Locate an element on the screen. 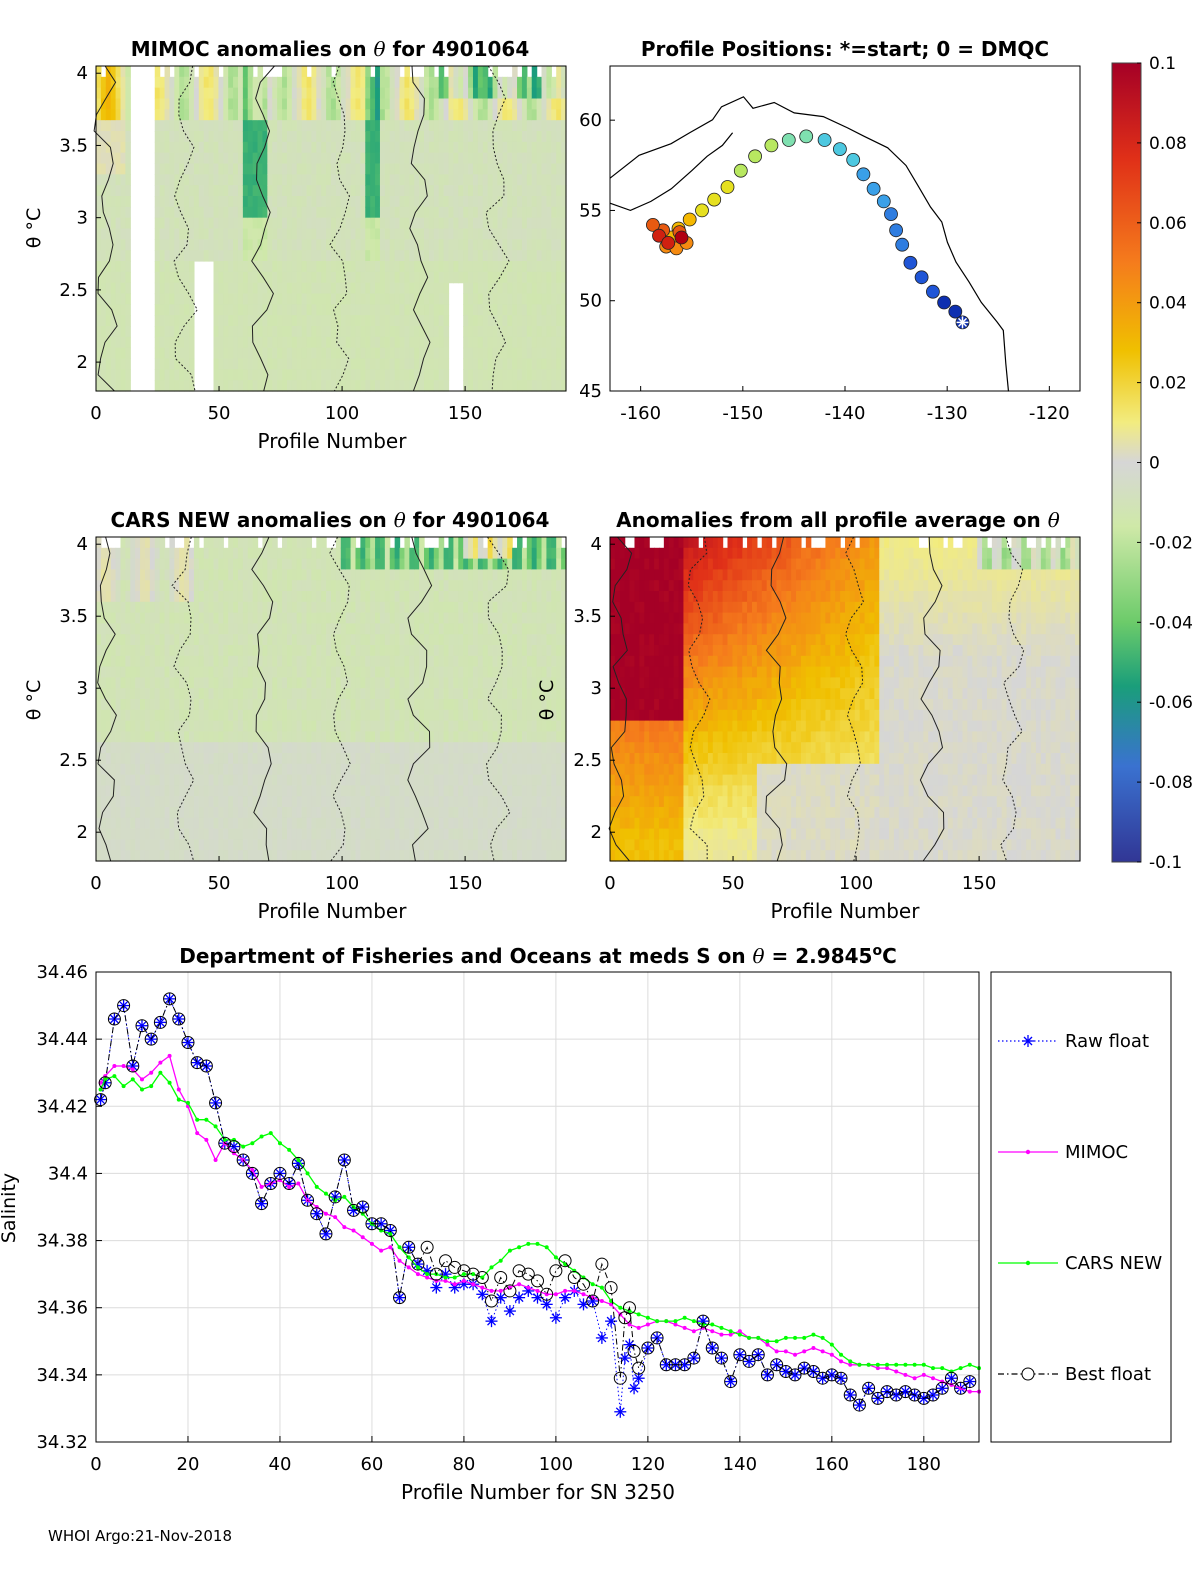 This screenshot has width=1200, height=1575. cars-title-theta: θ is located at coordinates (400, 520).